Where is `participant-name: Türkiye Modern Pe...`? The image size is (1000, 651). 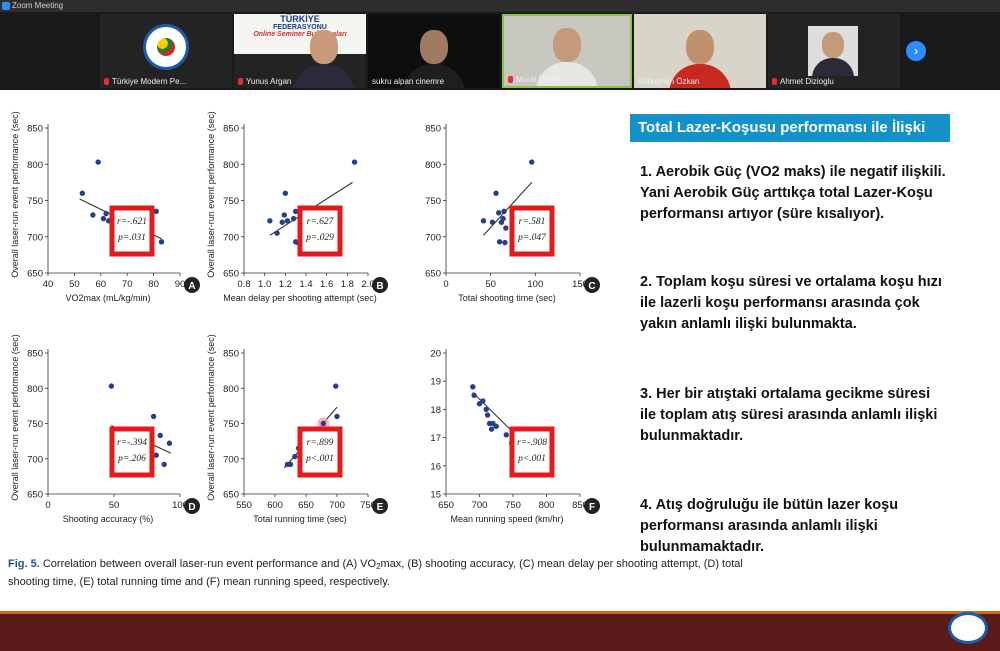 participant-name: Türkiye Modern Pe... is located at coordinates (145, 81).